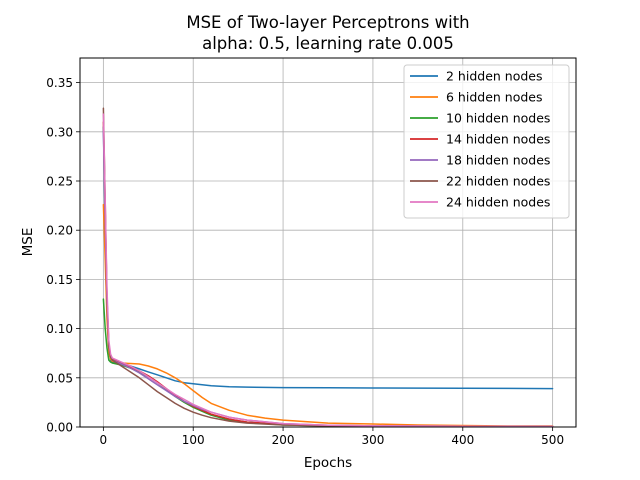 This screenshot has width=640, height=480. I want to click on x-tick-label: 300, so click(372, 440).